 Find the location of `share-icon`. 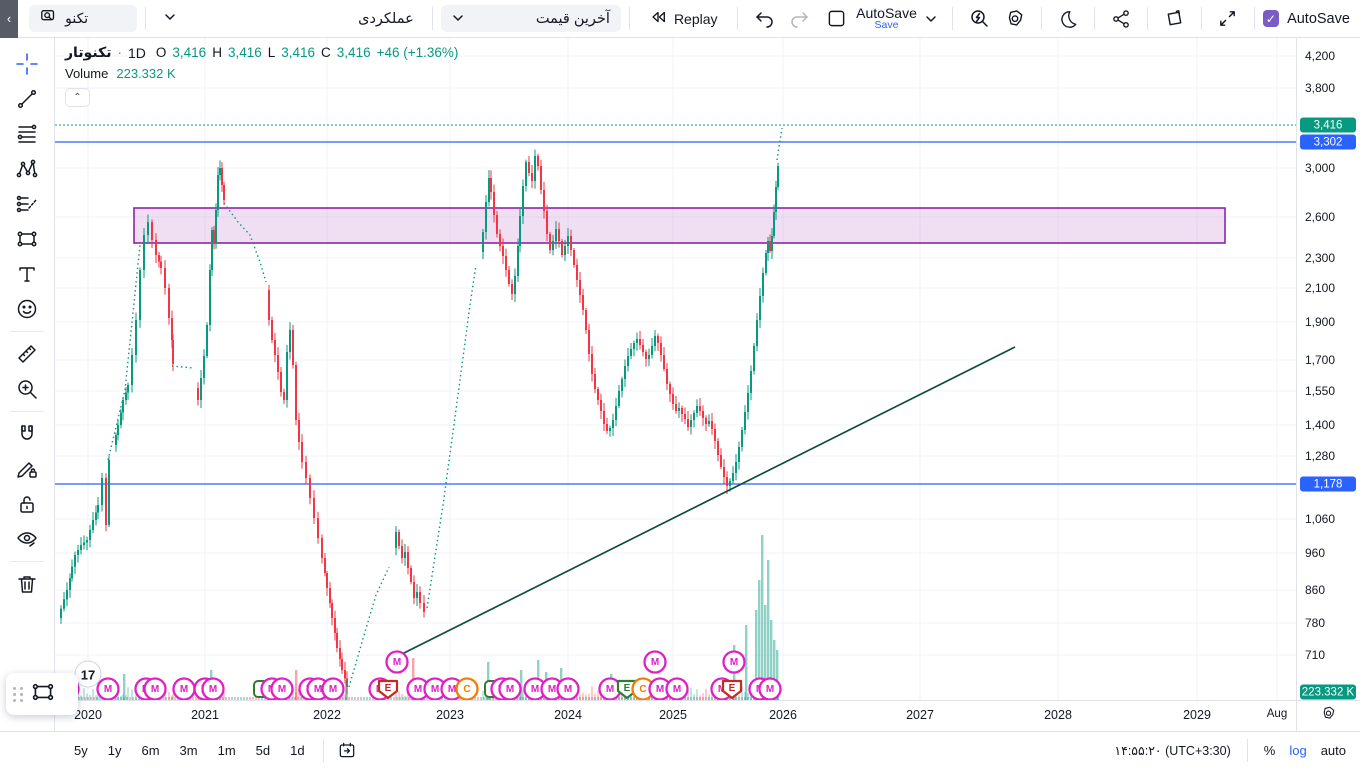

share-icon is located at coordinates (1121, 19).